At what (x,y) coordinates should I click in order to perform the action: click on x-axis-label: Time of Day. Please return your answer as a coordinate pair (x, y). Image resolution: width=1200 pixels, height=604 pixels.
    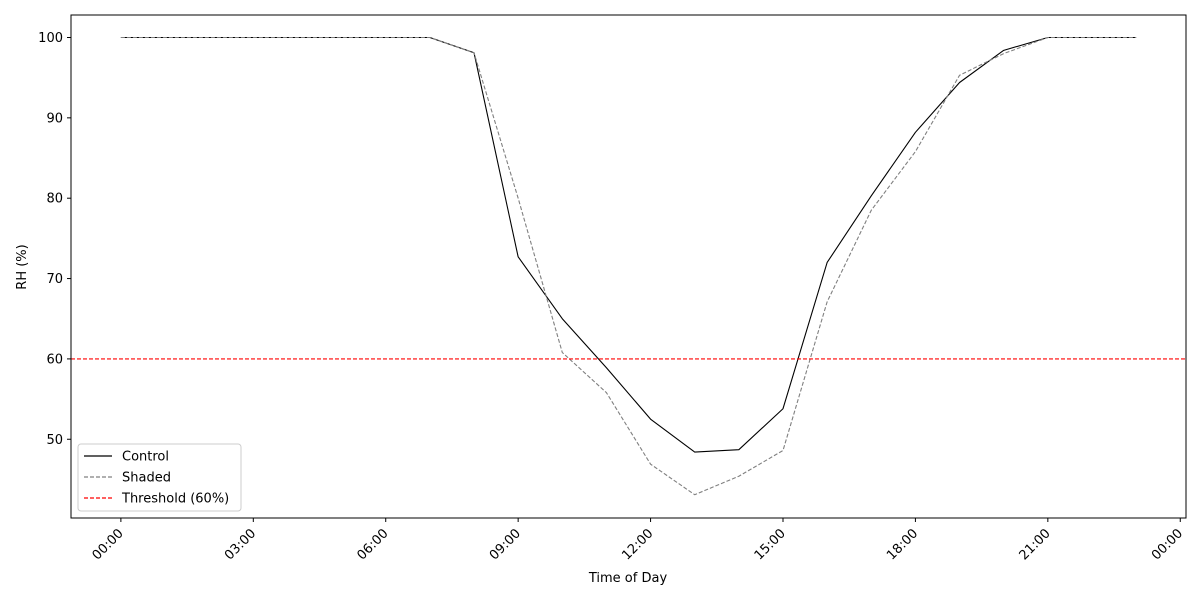
    Looking at the image, I should click on (628, 578).